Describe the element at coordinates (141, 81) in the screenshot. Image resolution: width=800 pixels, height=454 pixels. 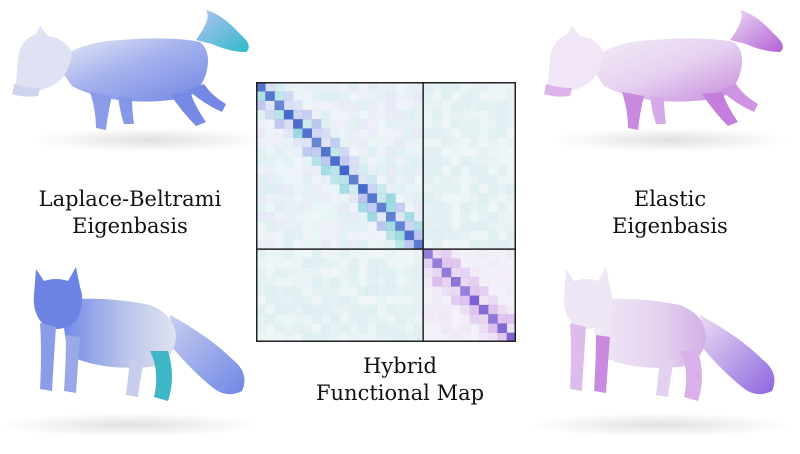
I see `laplace-walking-fox-render` at that location.